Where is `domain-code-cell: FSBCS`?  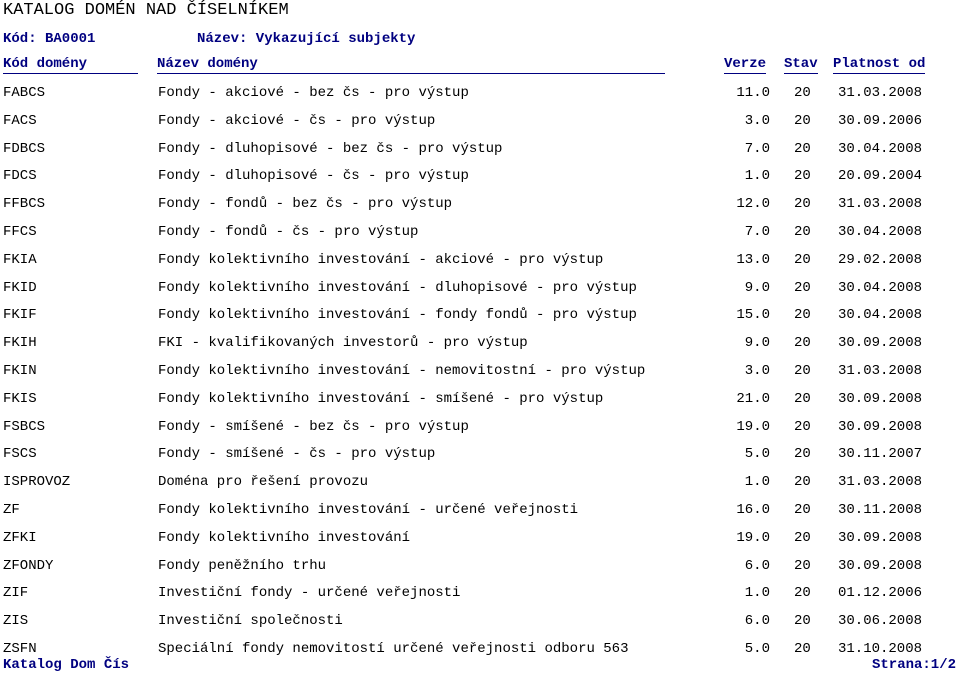 domain-code-cell: FSBCS is located at coordinates (24, 426).